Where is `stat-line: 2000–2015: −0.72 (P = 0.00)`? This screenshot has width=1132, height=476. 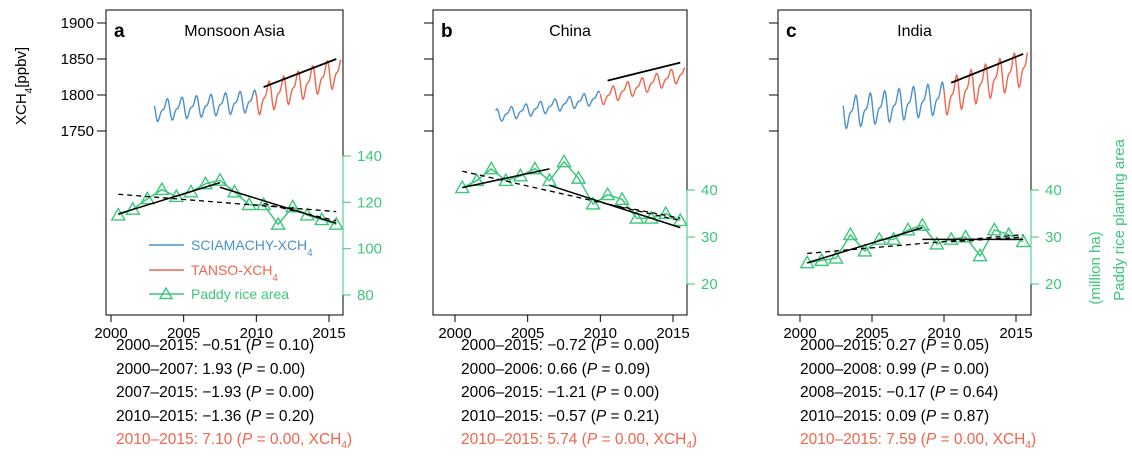 stat-line: 2000–2015: −0.72 (P = 0.00) is located at coordinates (560, 345).